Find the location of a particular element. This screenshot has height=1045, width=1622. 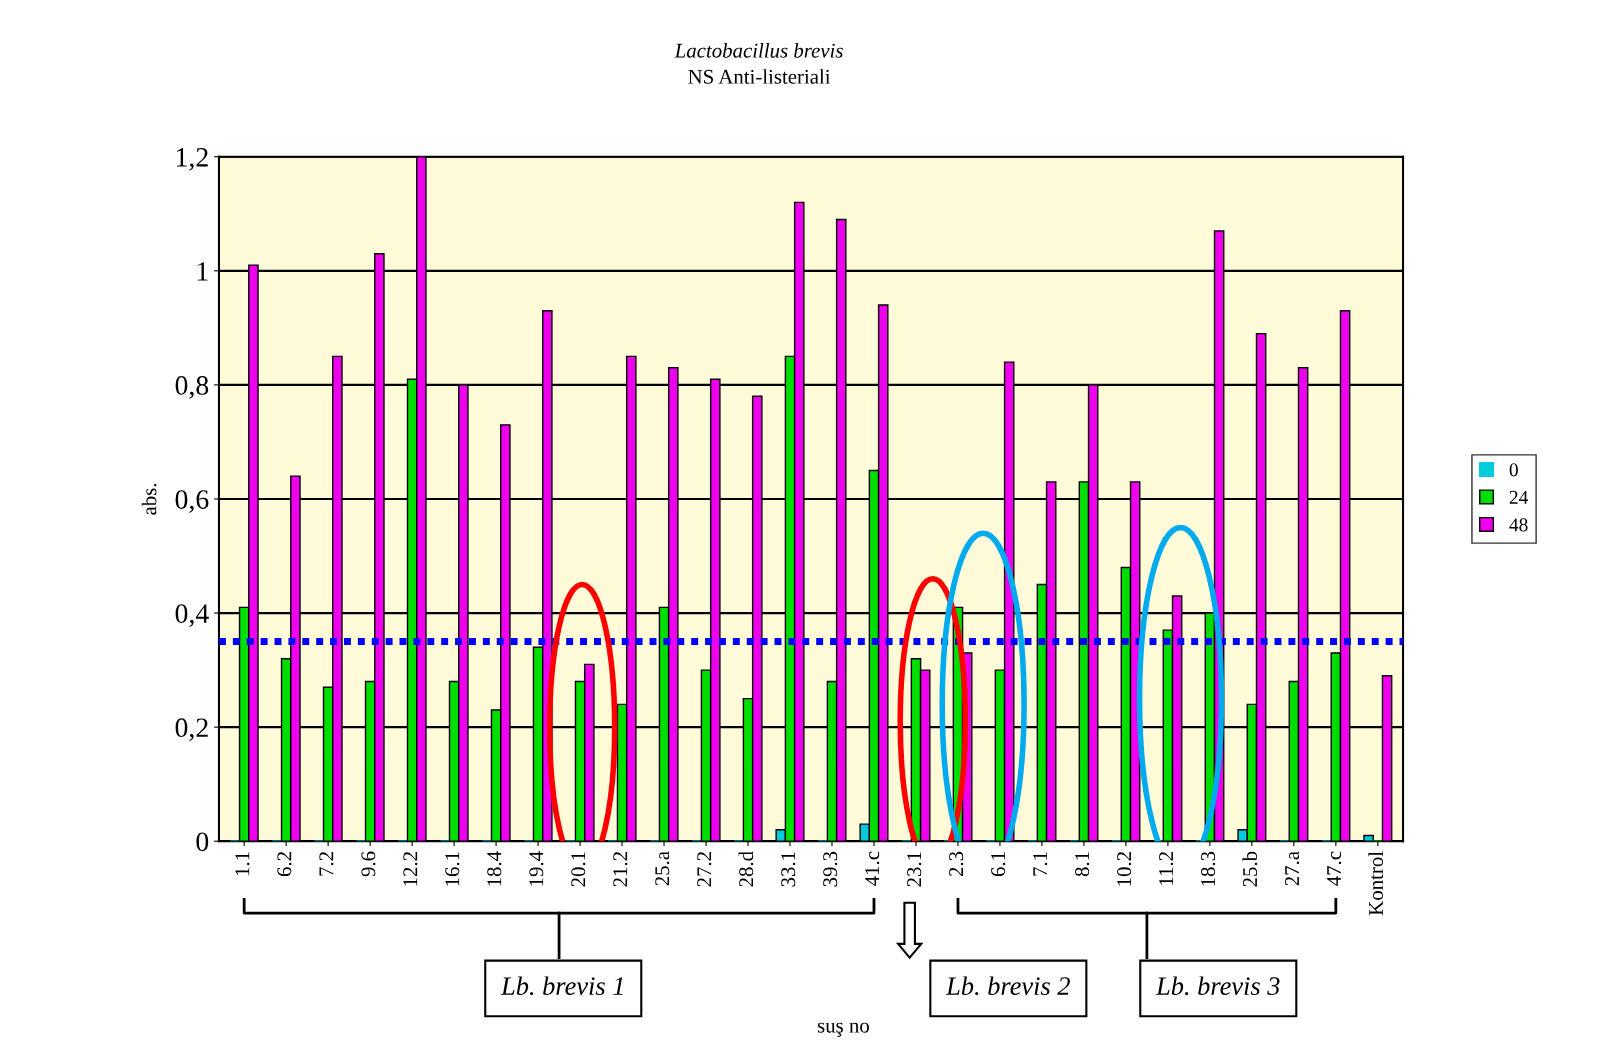

x-tick-label: 12.2 is located at coordinates (410, 869).